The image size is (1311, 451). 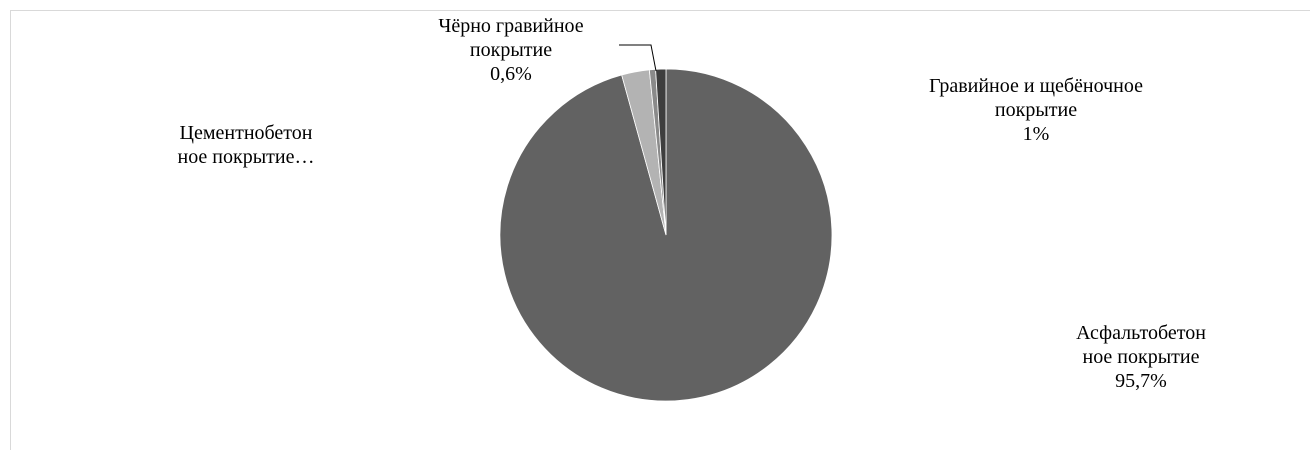 I want to click on label-asphalt-concrete-line1: Асфальтобетон, so click(x=1141, y=333).